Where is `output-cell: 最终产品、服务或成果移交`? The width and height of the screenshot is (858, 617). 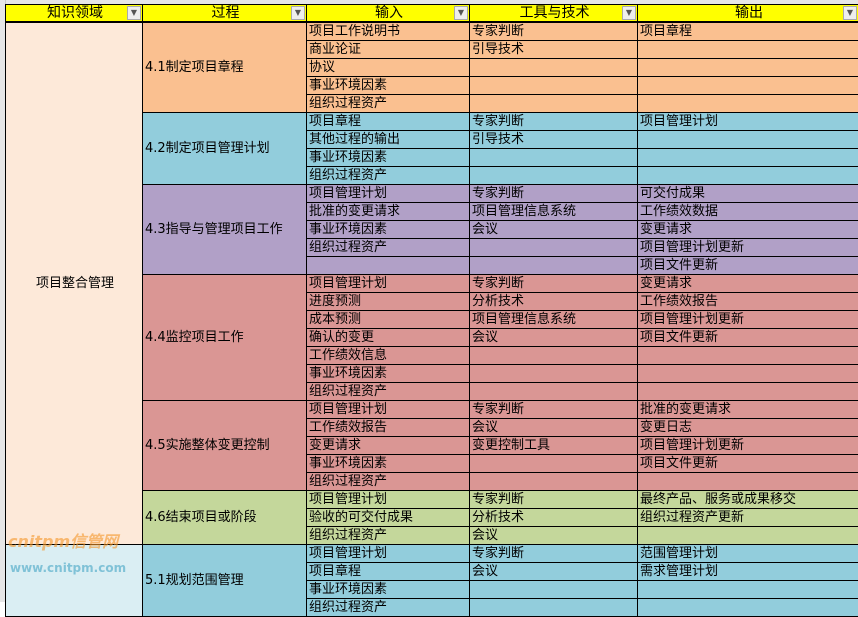
output-cell: 最终产品、服务或成果移交 is located at coordinates (747, 499).